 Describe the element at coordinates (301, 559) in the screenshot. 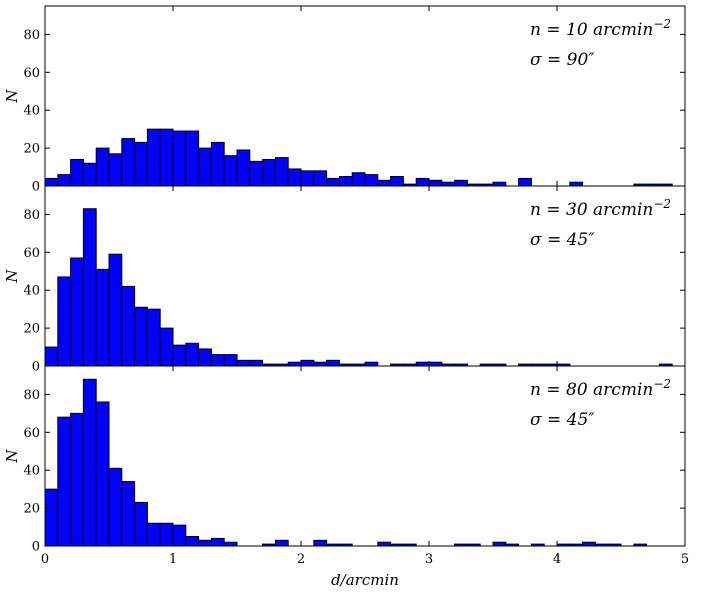

I see `x-tick-label: 2` at that location.